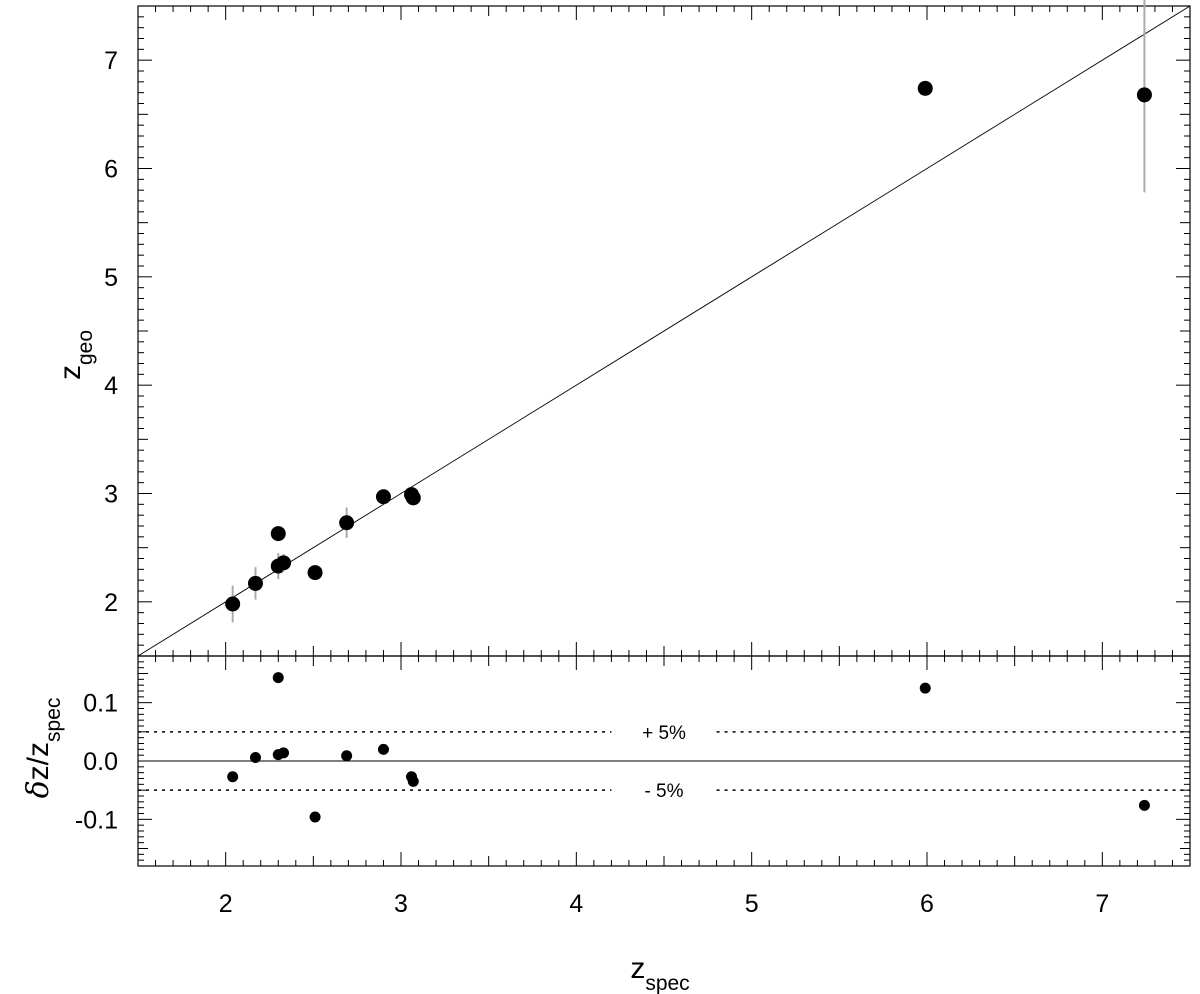  Describe the element at coordinates (111, 61) in the screenshot. I see `top-y-tick-label: 7` at that location.